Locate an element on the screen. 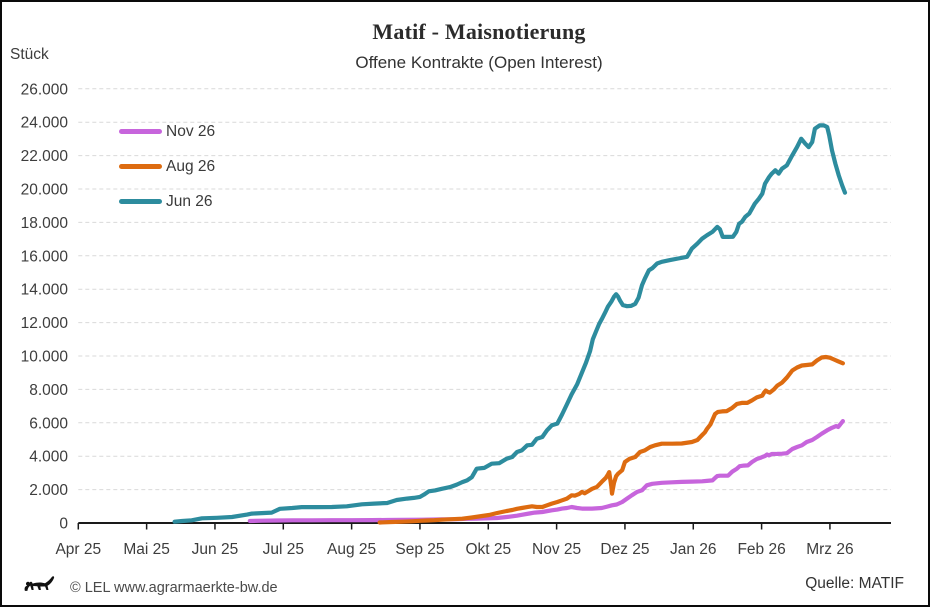 The height and width of the screenshot is (607, 930). legend-item-jun-26: Jun 26 is located at coordinates (167, 201).